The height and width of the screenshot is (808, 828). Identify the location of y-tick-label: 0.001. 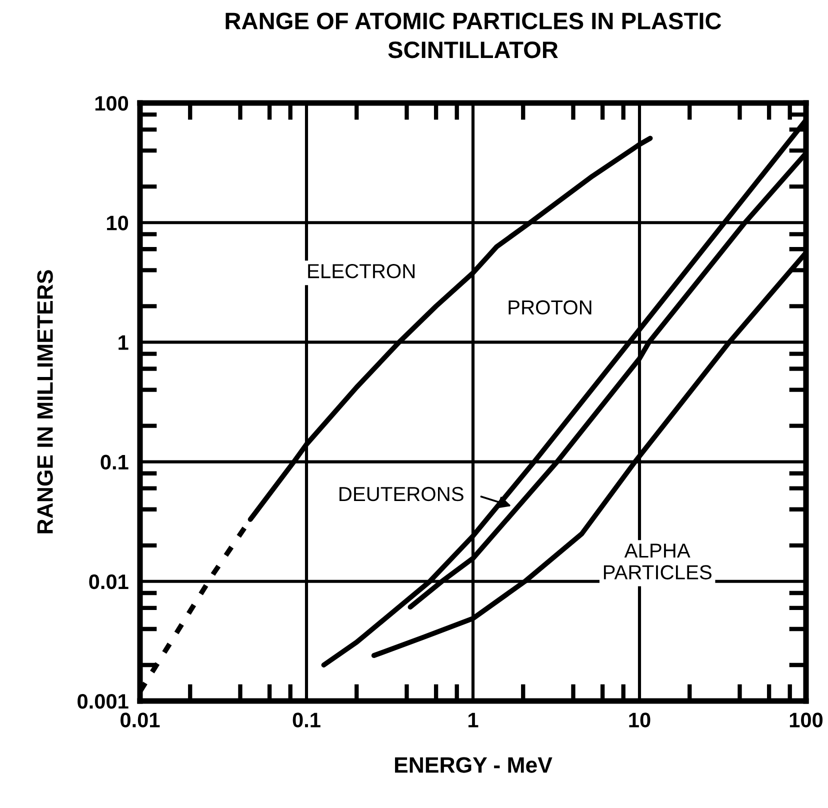
(103, 701).